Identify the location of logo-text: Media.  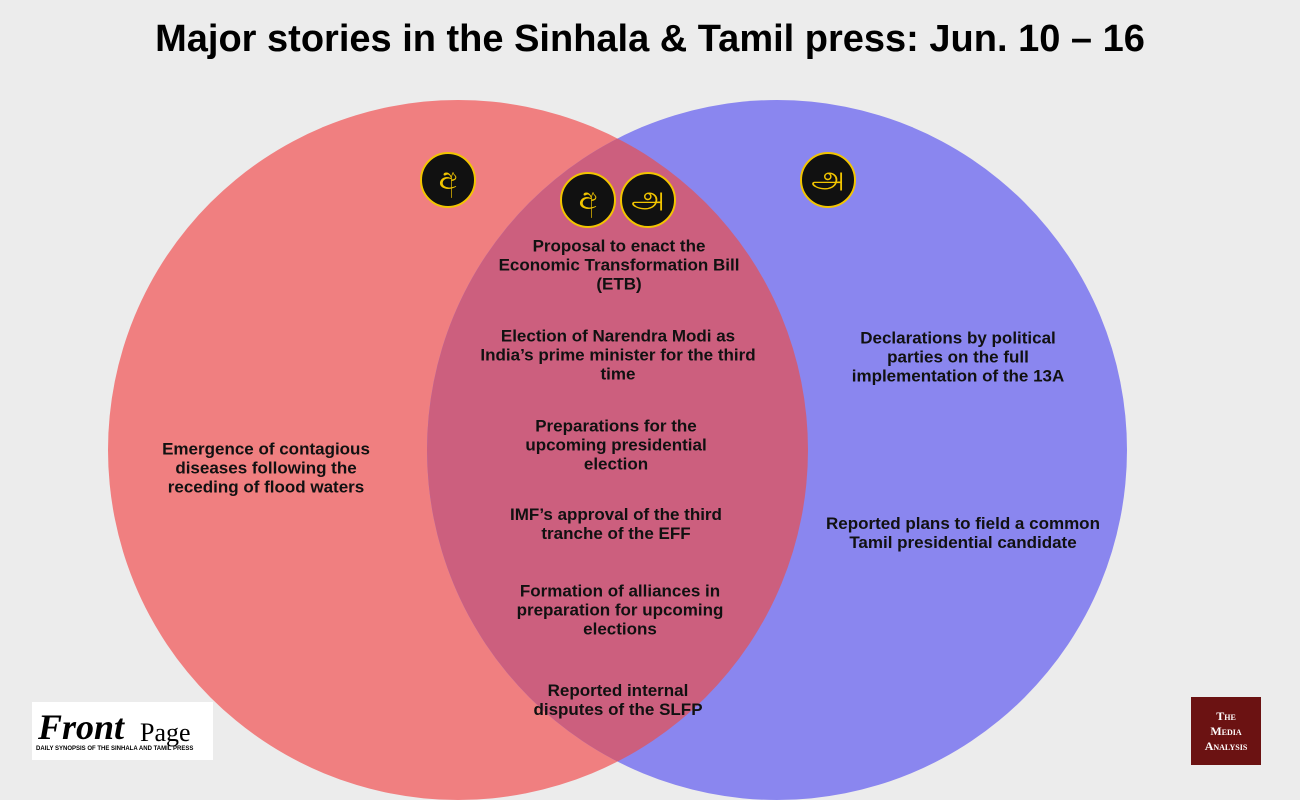
(1226, 730).